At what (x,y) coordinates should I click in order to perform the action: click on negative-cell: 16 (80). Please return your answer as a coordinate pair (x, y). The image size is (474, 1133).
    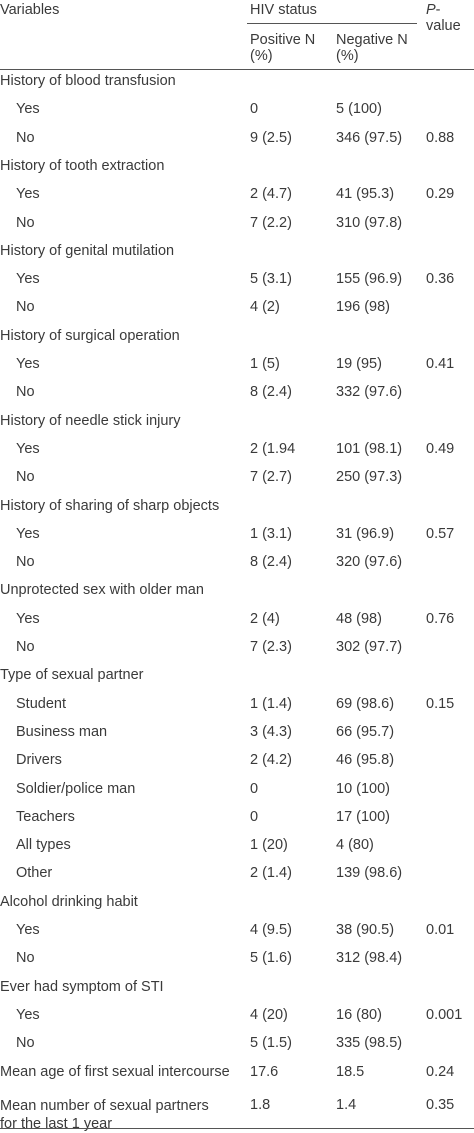
    Looking at the image, I should click on (359, 1014).